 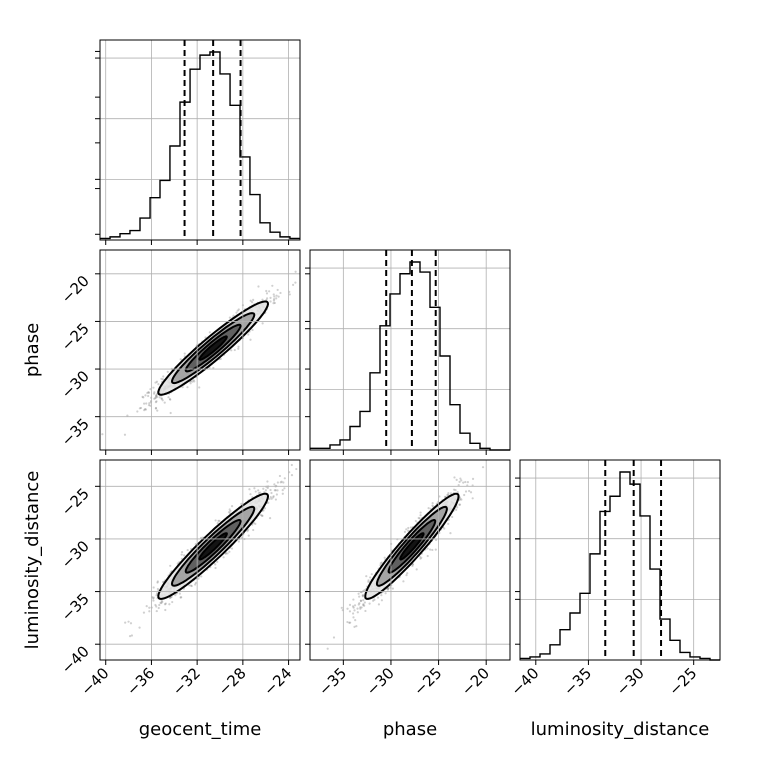 What do you see at coordinates (620, 729) in the screenshot?
I see `x-axis-label-luminosity-distance: luminosity_distance` at bounding box center [620, 729].